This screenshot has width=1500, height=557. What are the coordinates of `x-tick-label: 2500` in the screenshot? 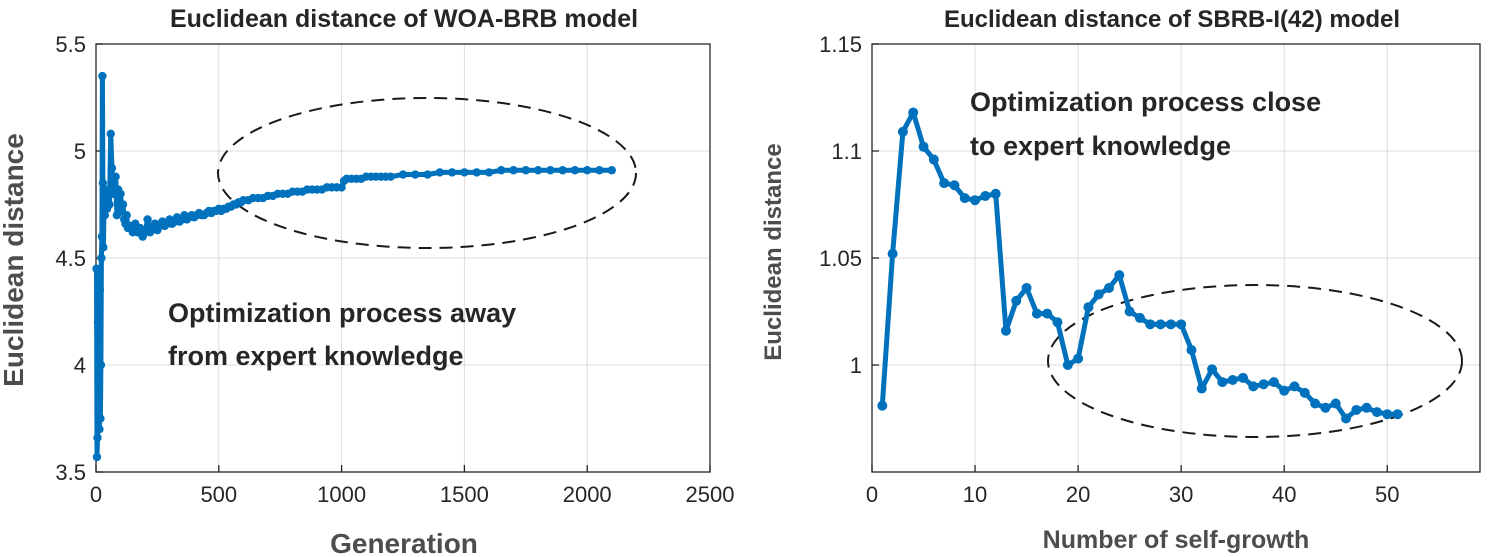 It's located at (710, 494).